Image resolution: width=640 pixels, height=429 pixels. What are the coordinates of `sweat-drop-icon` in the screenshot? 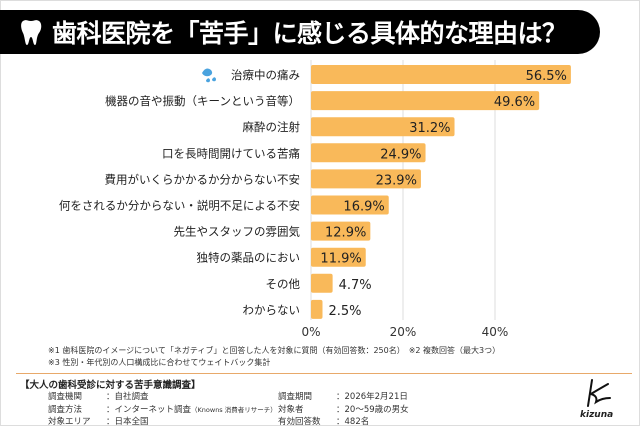 It's located at (209, 75).